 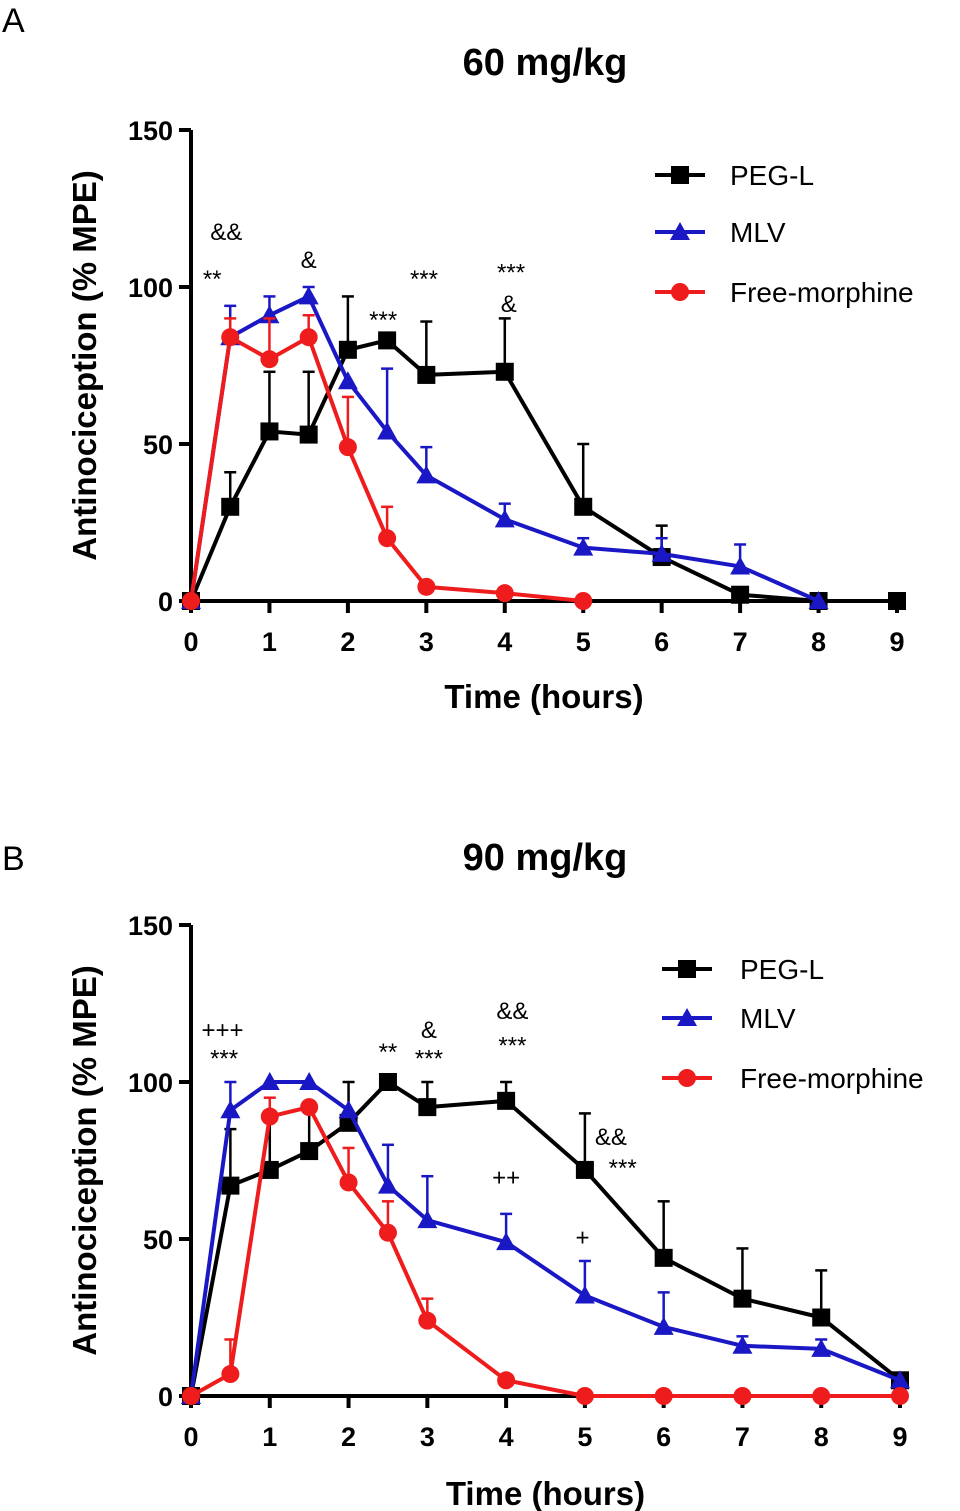 I want to click on y-tick-label: 100, so click(x=150, y=1083).